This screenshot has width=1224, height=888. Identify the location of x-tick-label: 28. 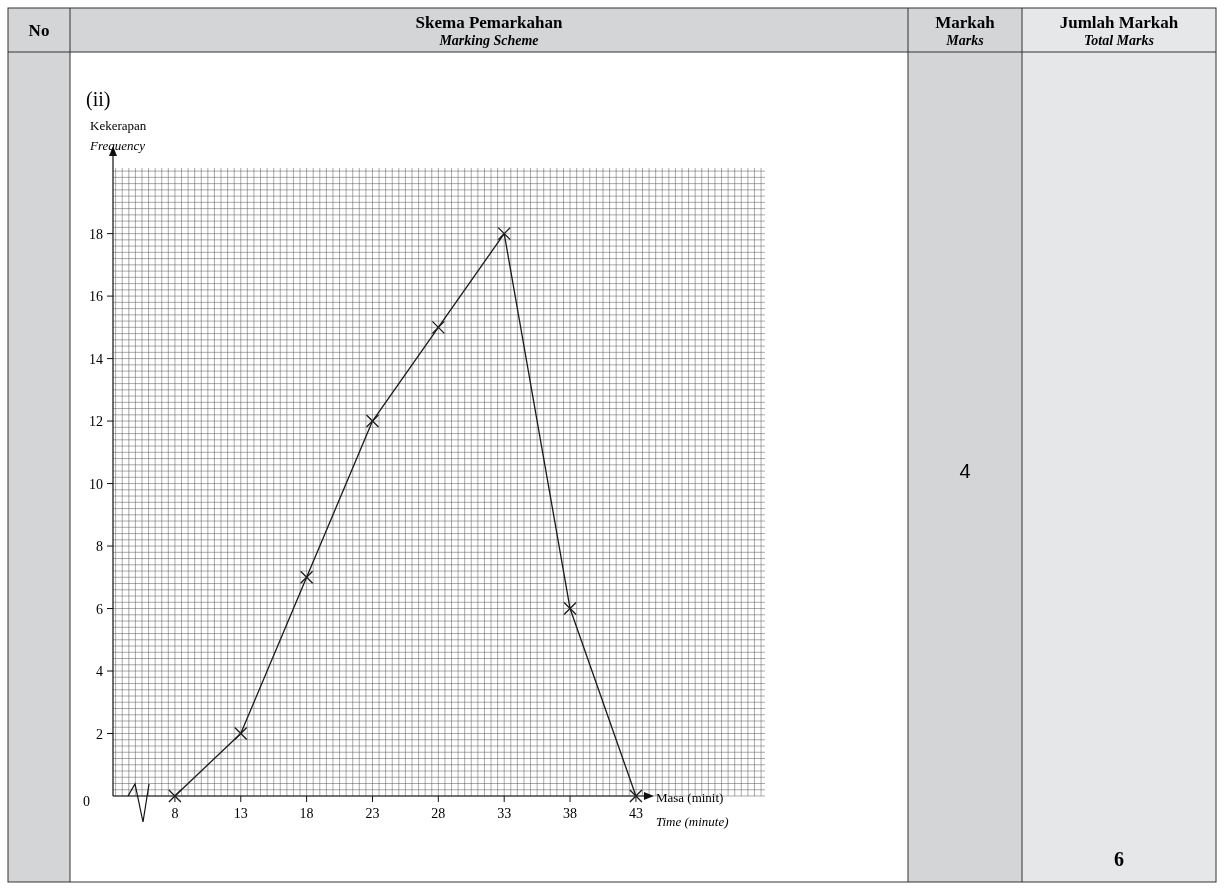
(438, 813).